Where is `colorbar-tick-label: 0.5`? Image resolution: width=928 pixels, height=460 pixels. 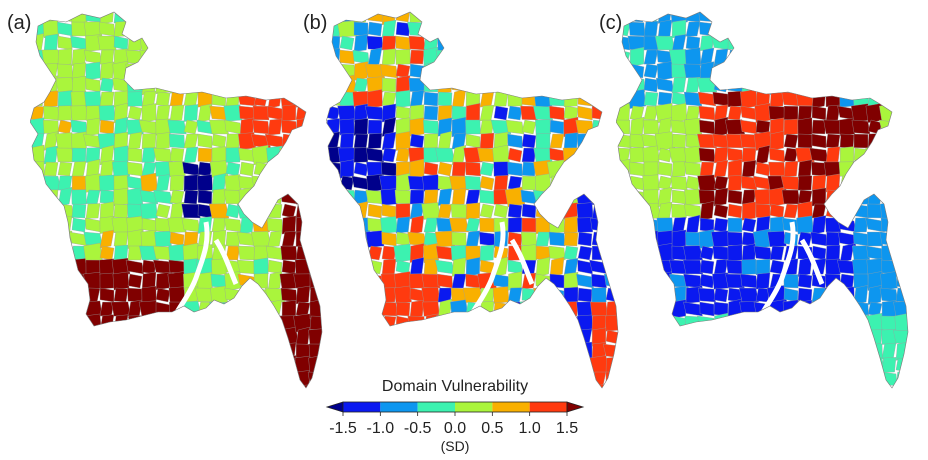 colorbar-tick-label: 0.5 is located at coordinates (492, 428).